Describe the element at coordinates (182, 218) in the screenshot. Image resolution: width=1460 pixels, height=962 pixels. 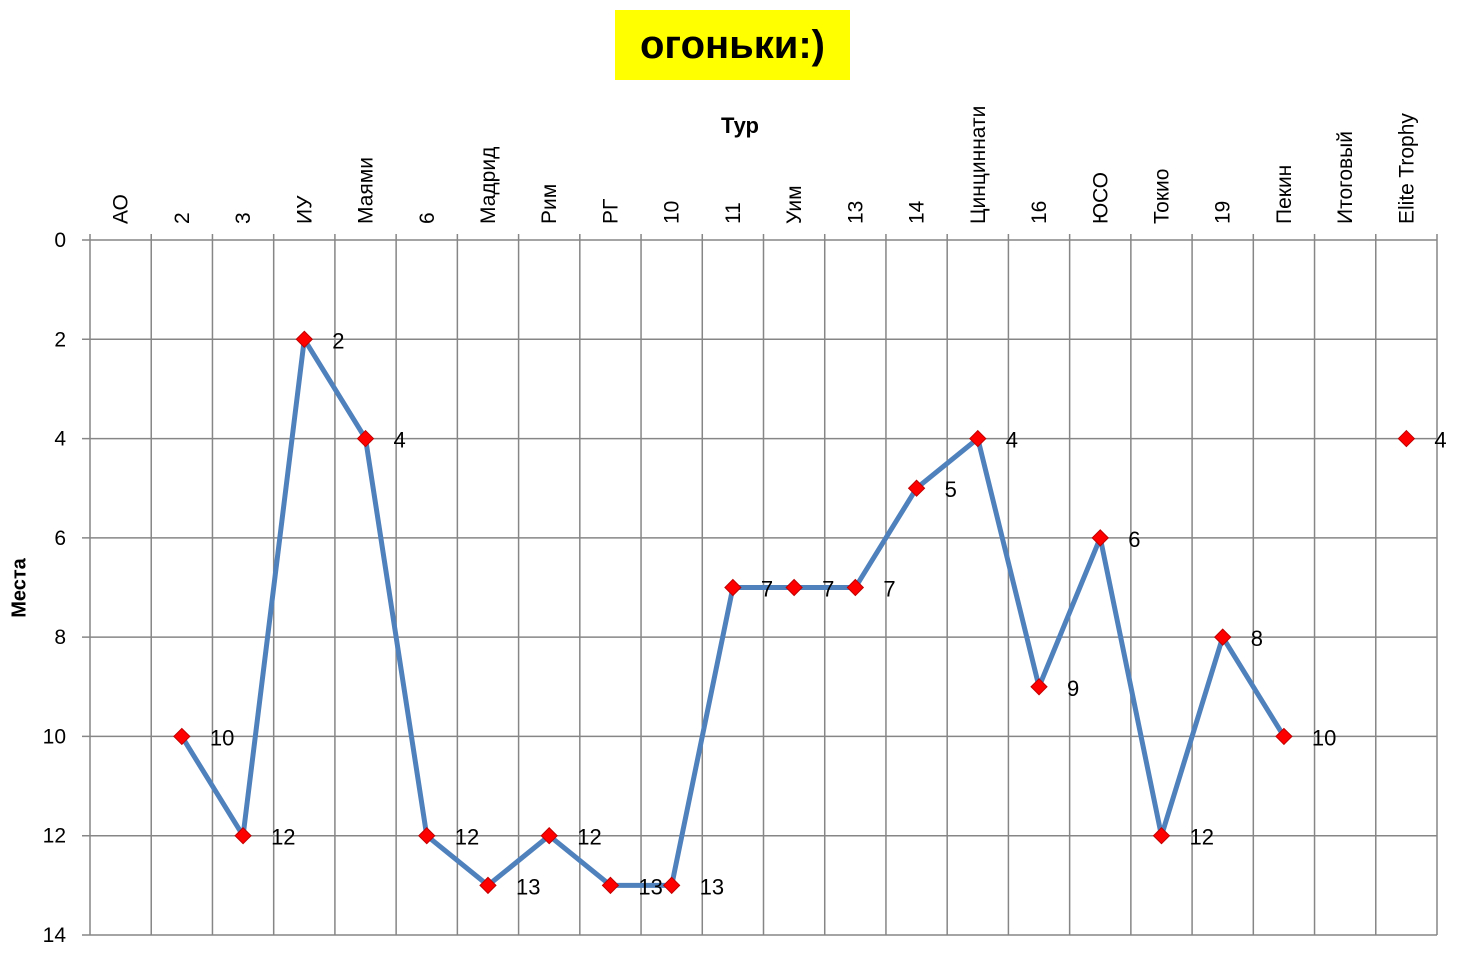
I see `x-tick-label: 2` at that location.